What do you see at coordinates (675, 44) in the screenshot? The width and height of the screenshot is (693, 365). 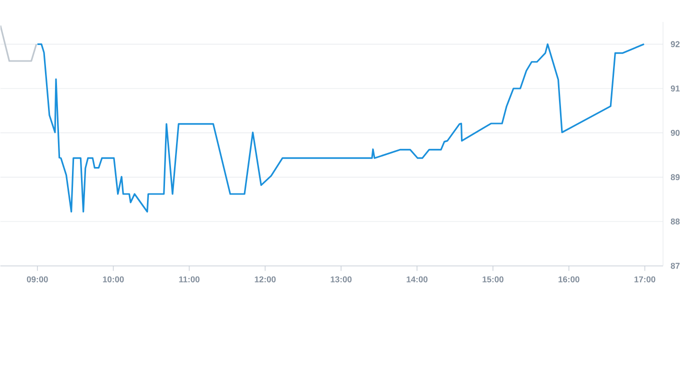 I see `y-tick-label: 92` at bounding box center [675, 44].